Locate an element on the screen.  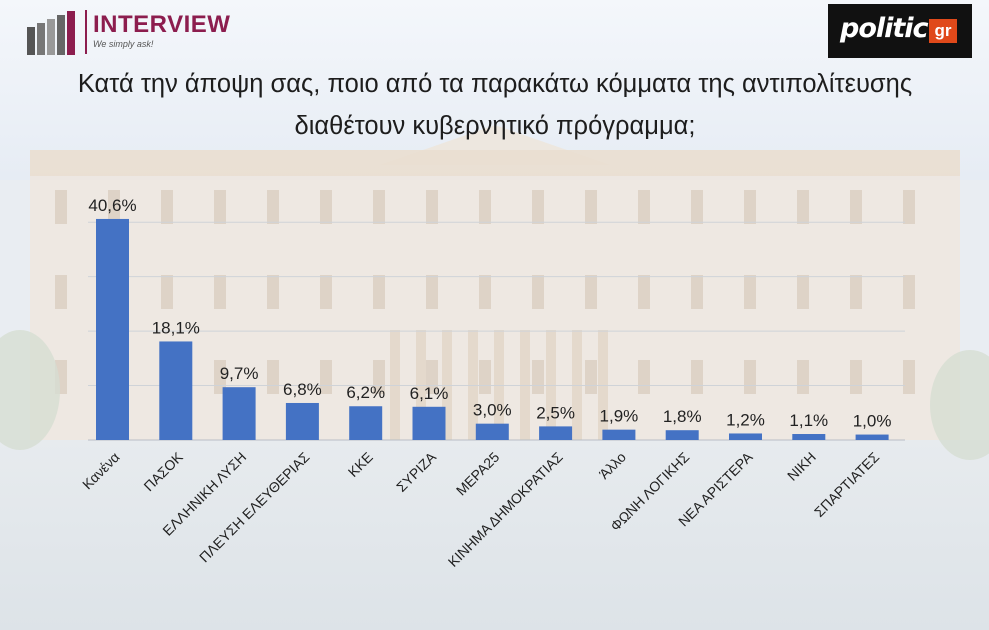
category-label: Άλλο is located at coordinates (612, 465).